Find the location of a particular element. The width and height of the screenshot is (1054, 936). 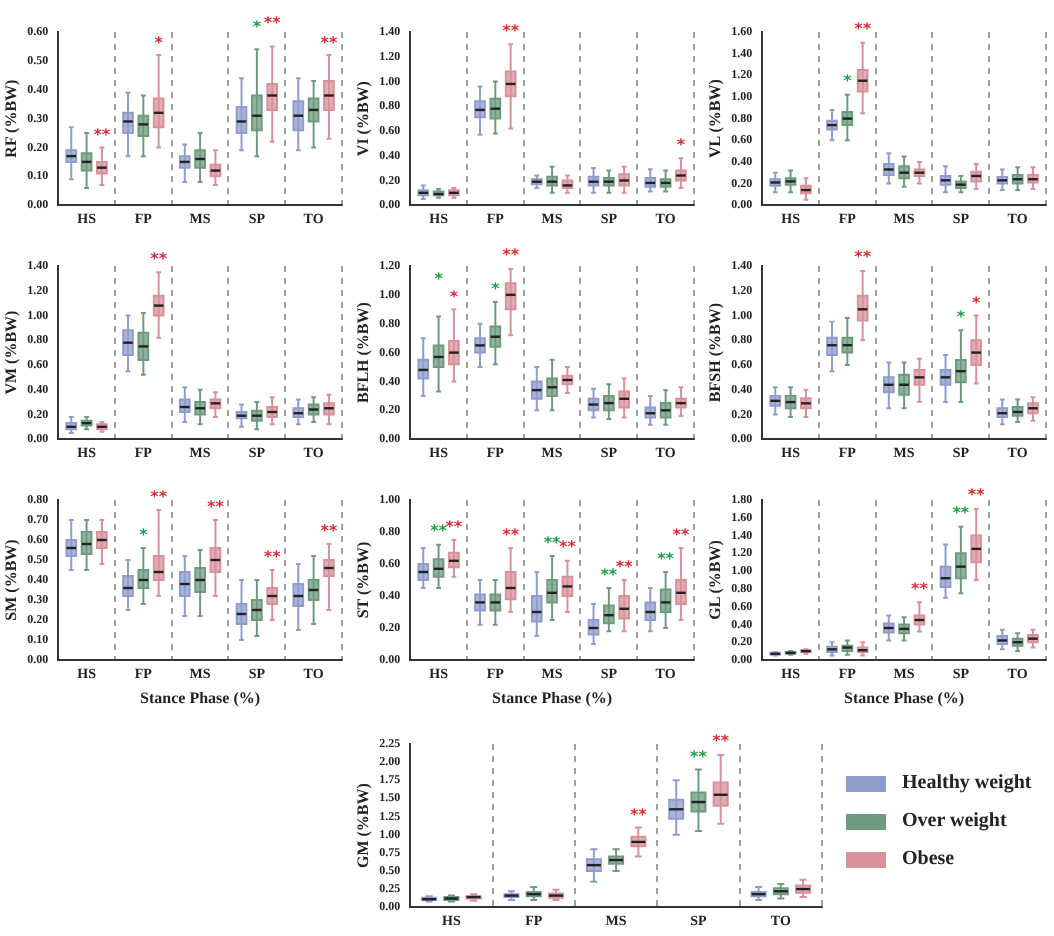

y-axis-title: VL (%BW) is located at coordinates (714, 118).